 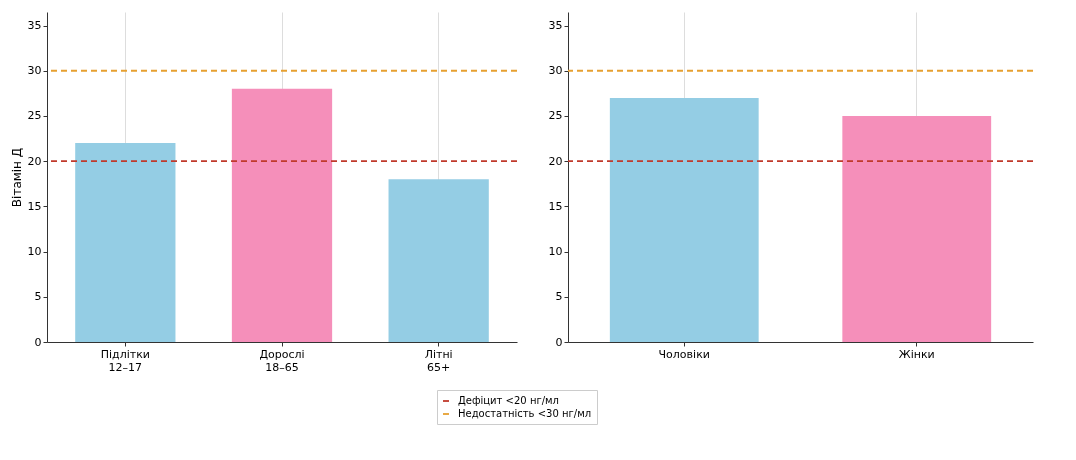 What do you see at coordinates (16, 177) in the screenshot?
I see `y-axis-title: Вітамін Д` at bounding box center [16, 177].